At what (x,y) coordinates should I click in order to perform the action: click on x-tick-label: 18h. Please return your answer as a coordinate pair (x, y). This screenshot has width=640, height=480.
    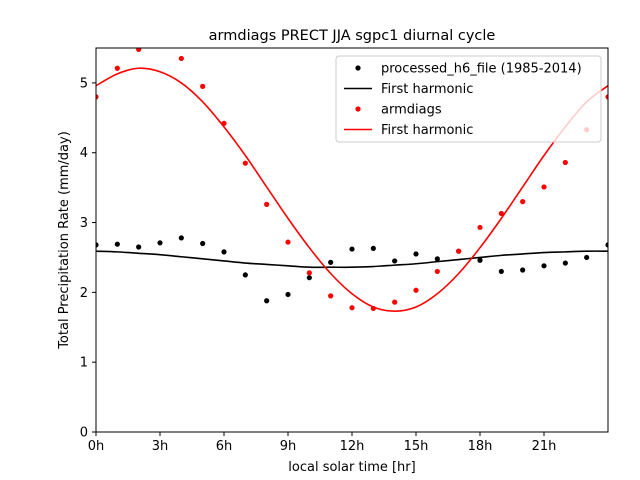
    Looking at the image, I should click on (480, 446).